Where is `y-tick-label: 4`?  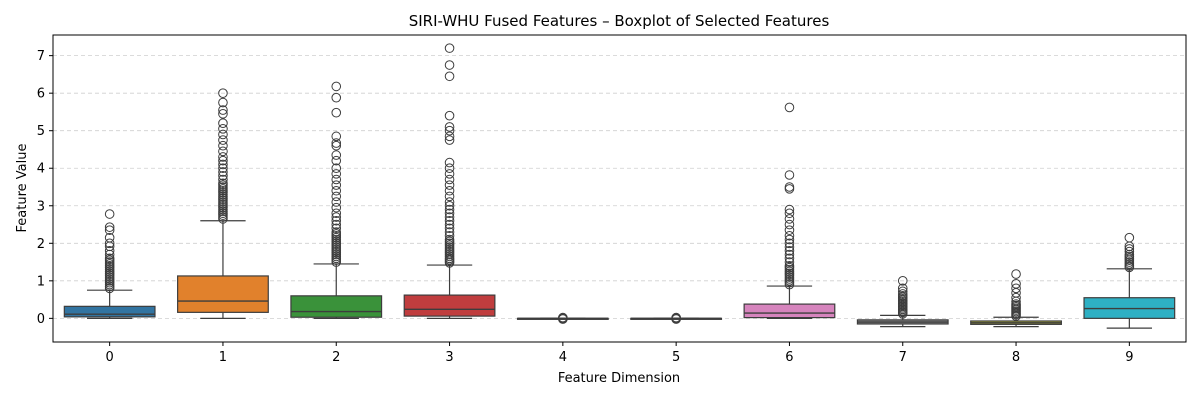
y-tick-label: 4 is located at coordinates (41, 169).